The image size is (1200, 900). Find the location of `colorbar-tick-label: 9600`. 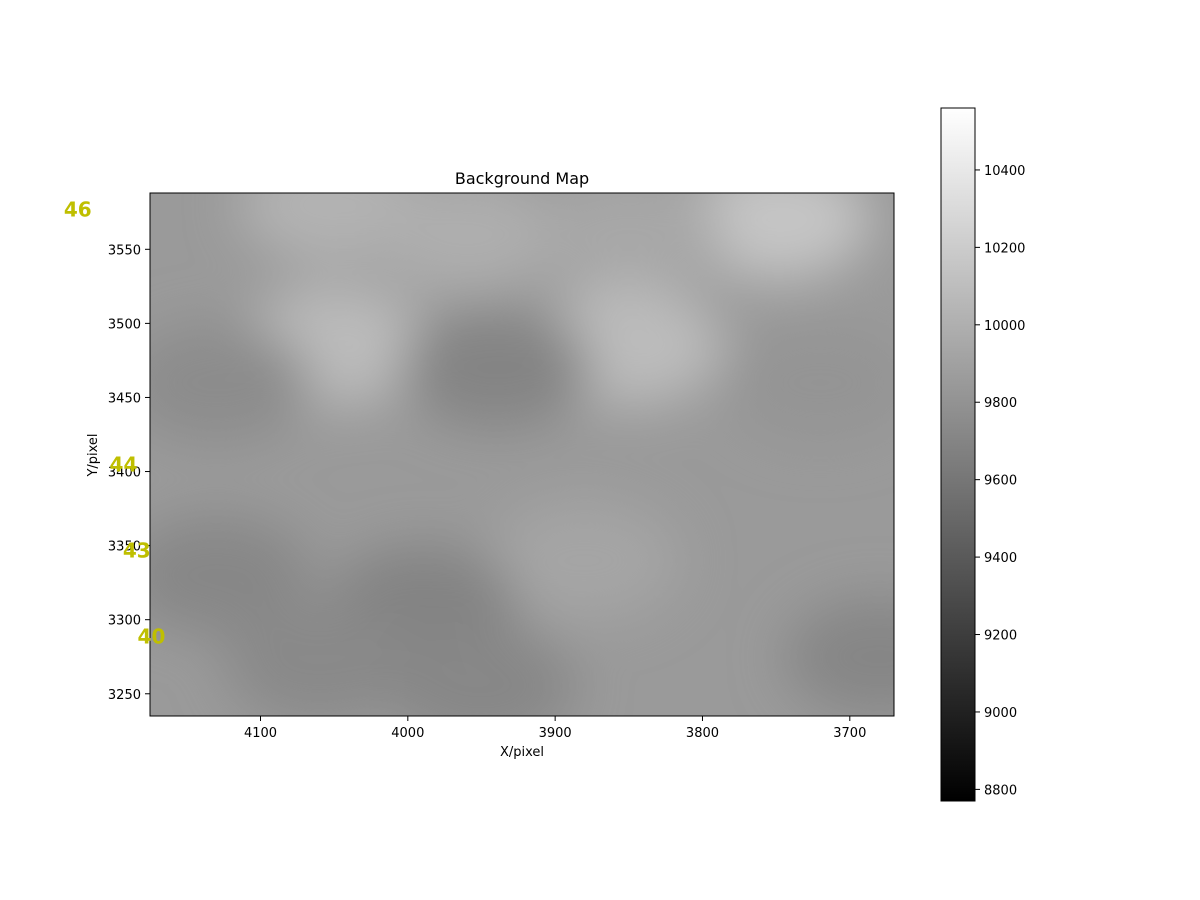

colorbar-tick-label: 9600 is located at coordinates (1000, 481).